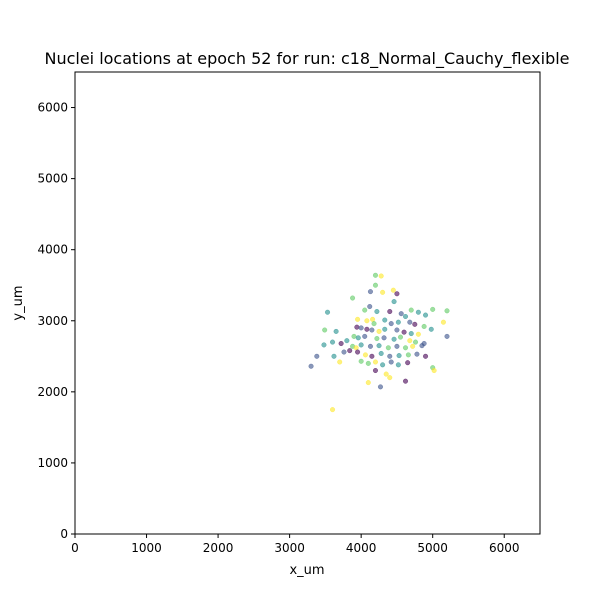 This screenshot has width=600, height=604. What do you see at coordinates (52, 392) in the screenshot?
I see `y-tick-label-2: 2000` at bounding box center [52, 392].